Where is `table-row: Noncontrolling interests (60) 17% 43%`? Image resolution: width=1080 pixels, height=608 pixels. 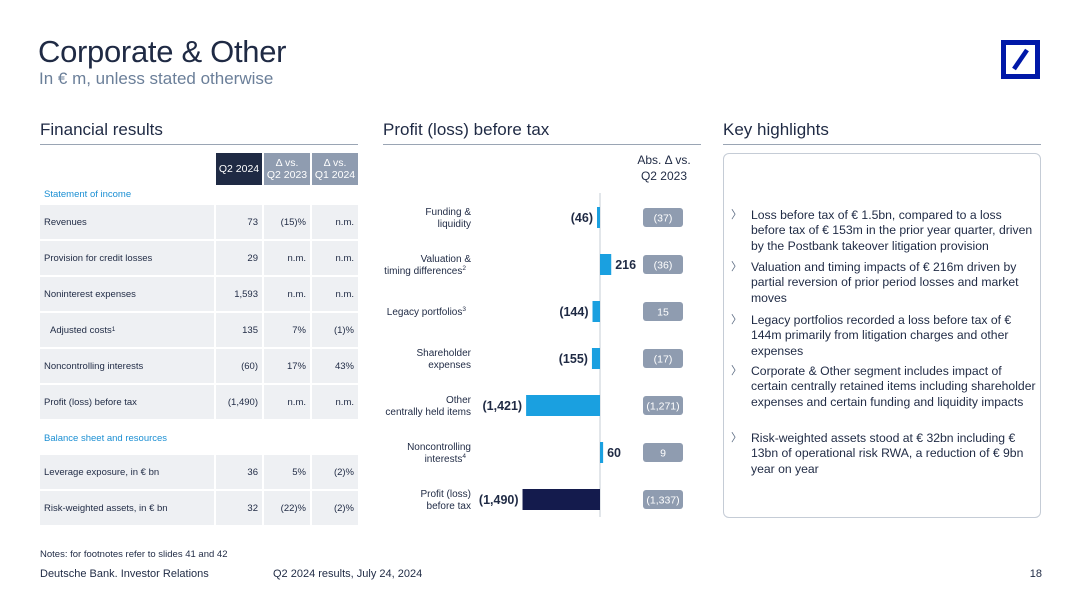
table-row: Noncontrolling interests (60) 17% 43% is located at coordinates (199, 366).